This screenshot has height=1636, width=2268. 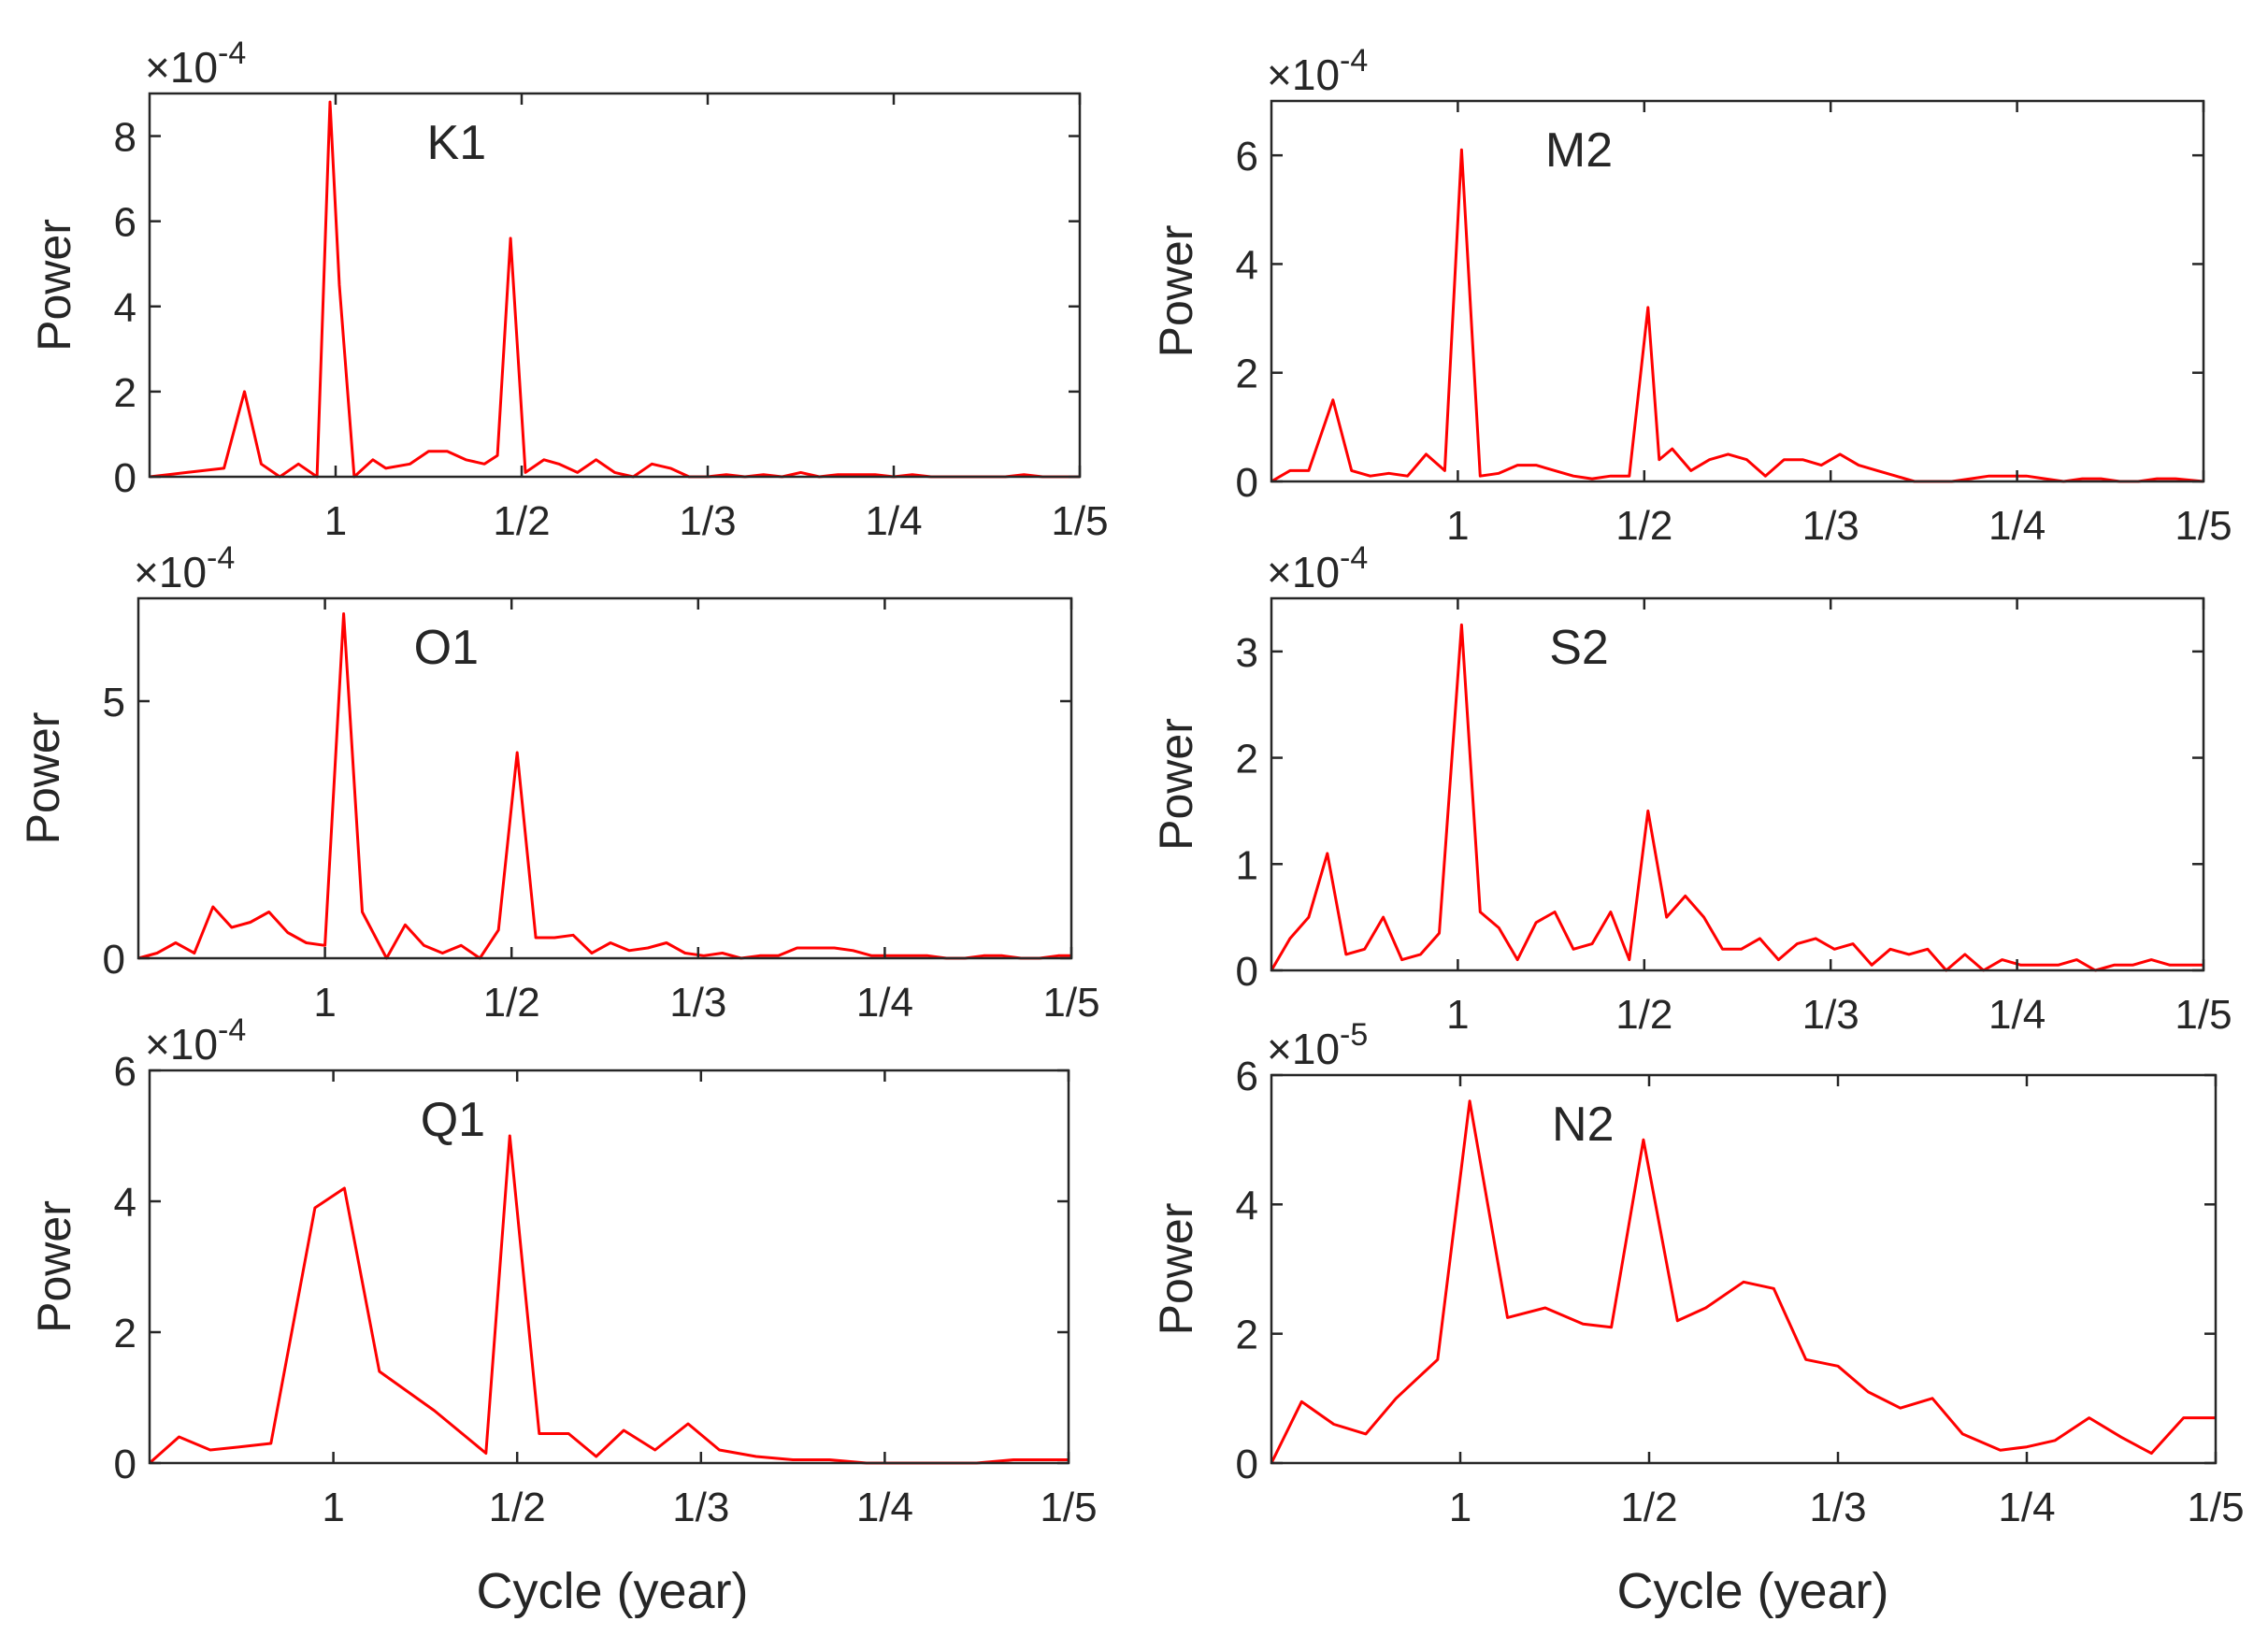 What do you see at coordinates (1247, 865) in the screenshot?
I see `y-tick-label: 1` at bounding box center [1247, 865].